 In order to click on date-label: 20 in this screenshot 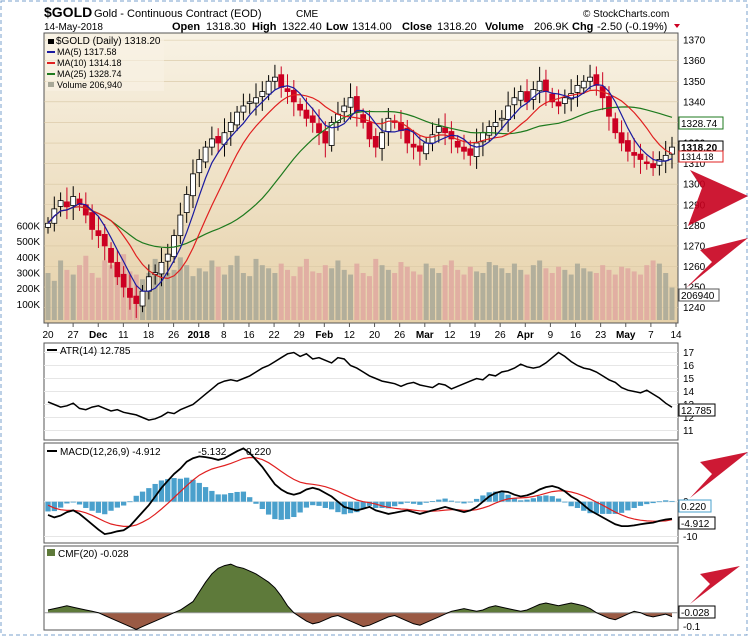, I will do `click(48, 335)`.